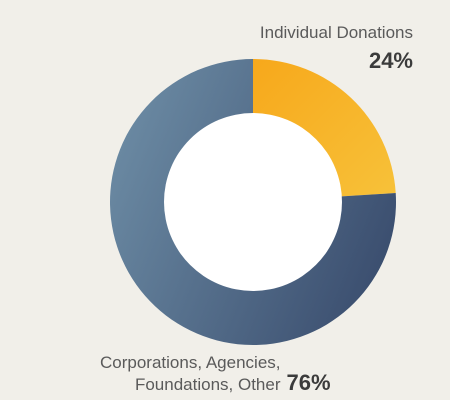  What do you see at coordinates (190, 362) in the screenshot?
I see `slice-label-corporations-line1: Corporations, Agencies,` at bounding box center [190, 362].